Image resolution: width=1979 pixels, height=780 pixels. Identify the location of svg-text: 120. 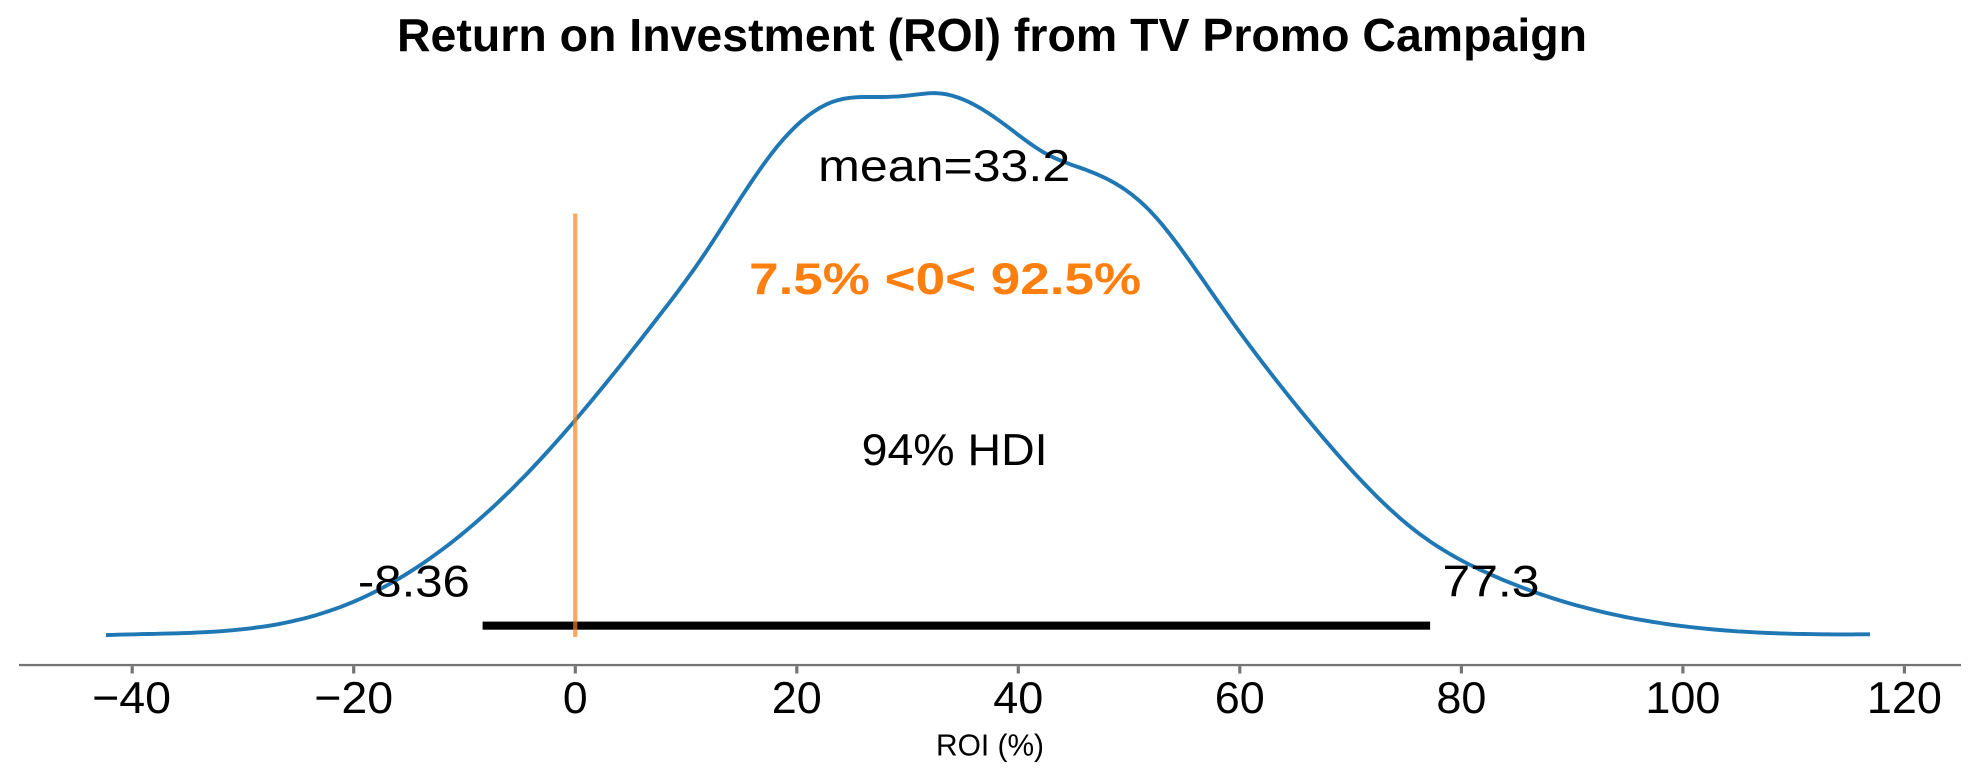
(1904, 698).